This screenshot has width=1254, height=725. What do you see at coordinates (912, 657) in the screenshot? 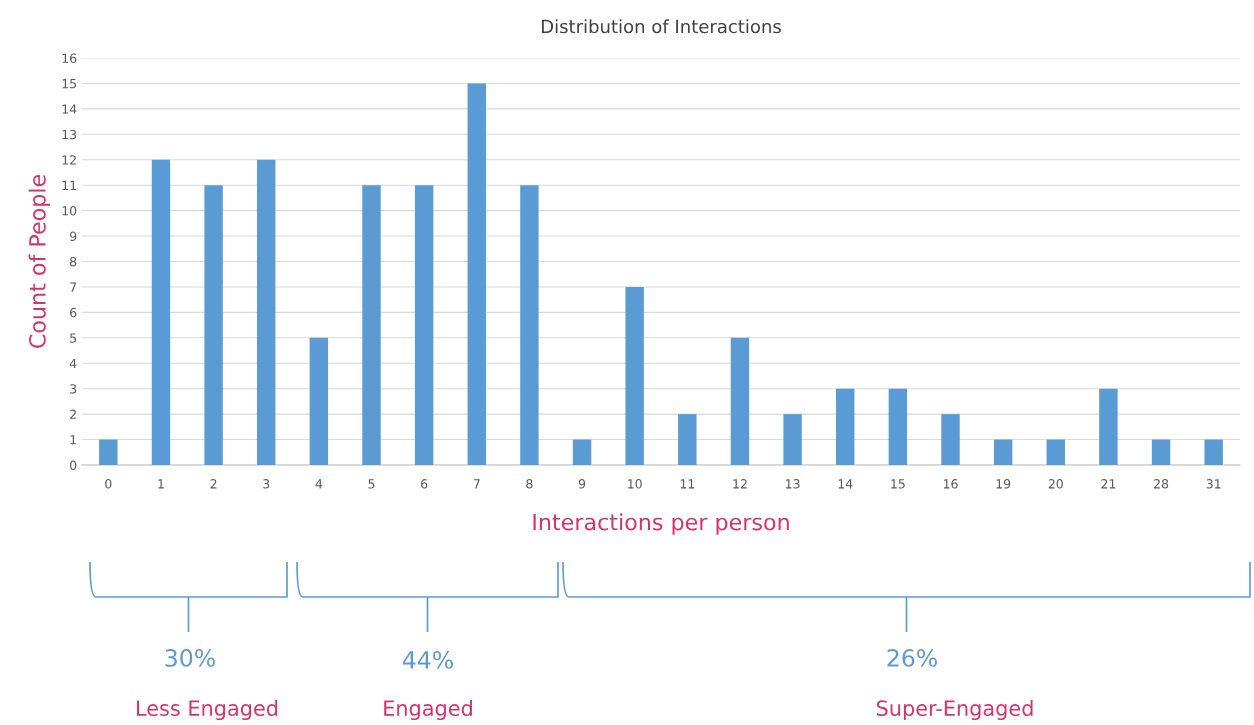
I see `text: 26%` at bounding box center [912, 657].